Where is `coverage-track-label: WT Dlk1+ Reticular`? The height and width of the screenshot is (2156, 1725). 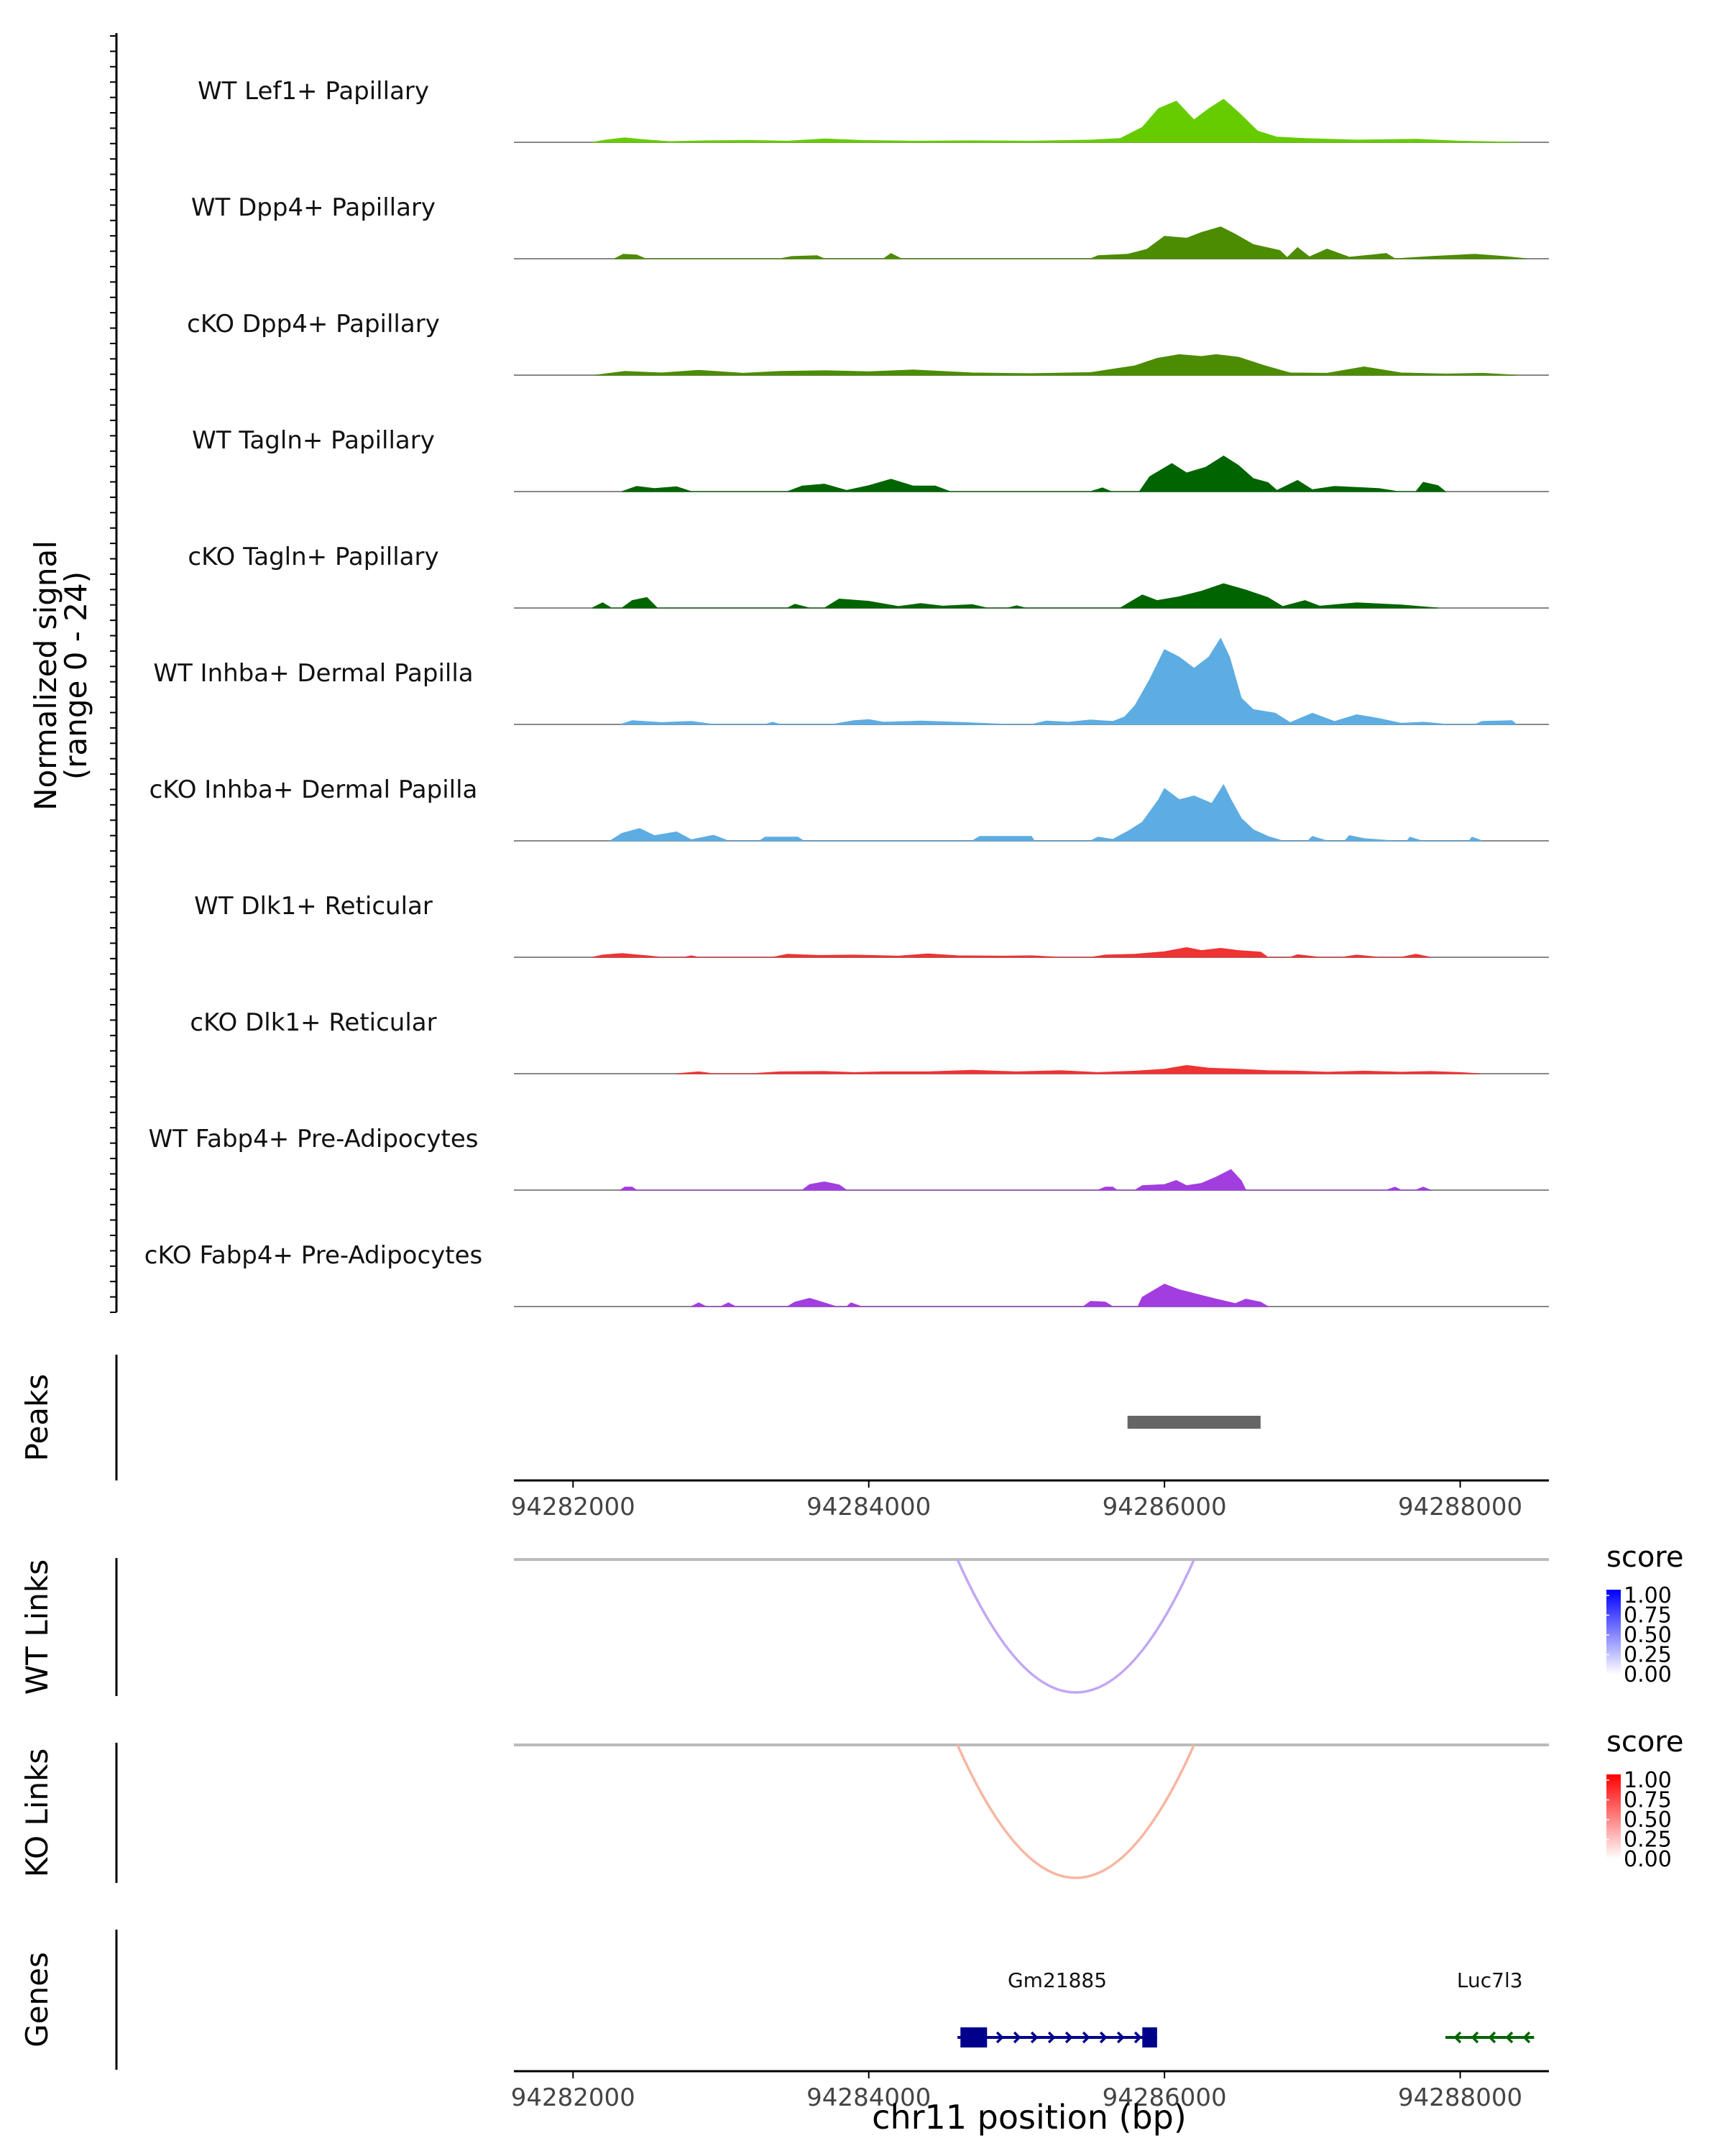
coverage-track-label: WT Dlk1+ Reticular is located at coordinates (313, 907).